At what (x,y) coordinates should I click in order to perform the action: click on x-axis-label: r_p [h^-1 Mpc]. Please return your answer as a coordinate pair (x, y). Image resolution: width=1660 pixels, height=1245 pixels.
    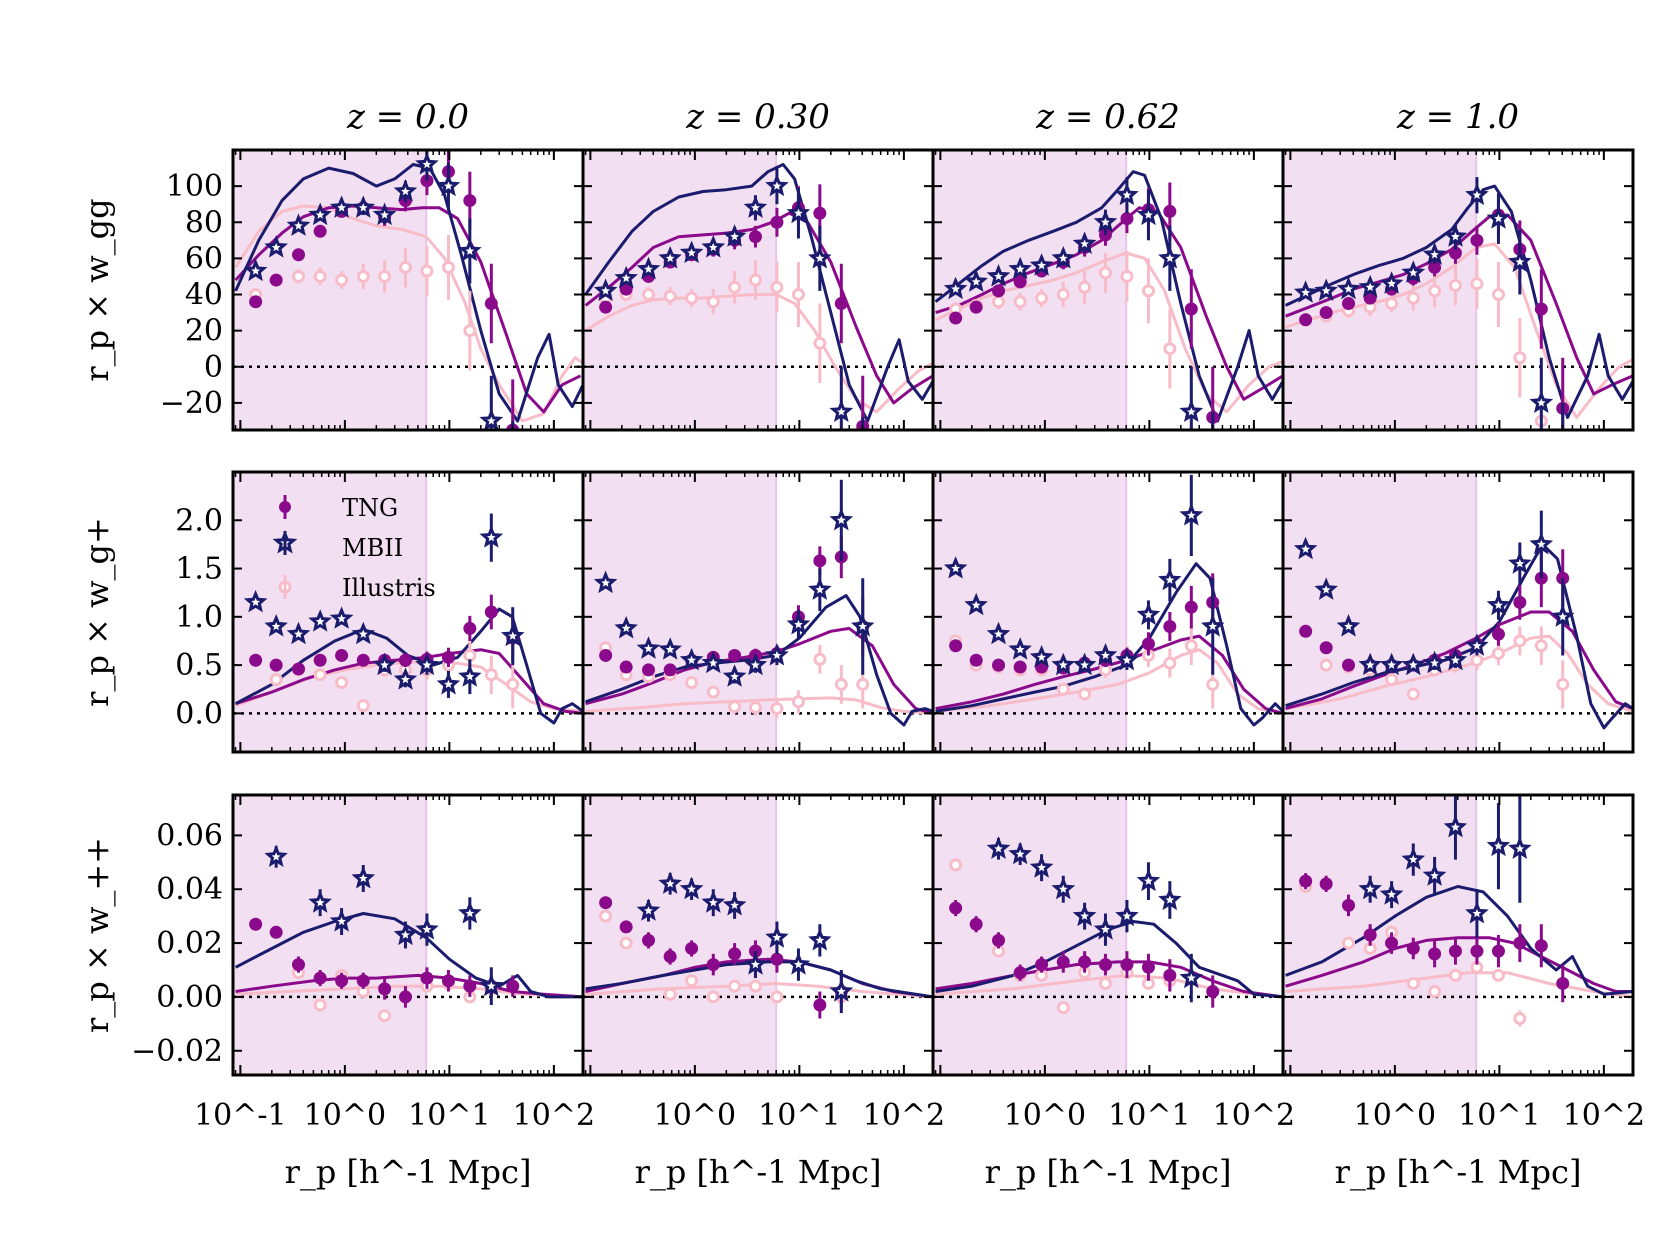
    Looking at the image, I should click on (758, 1172).